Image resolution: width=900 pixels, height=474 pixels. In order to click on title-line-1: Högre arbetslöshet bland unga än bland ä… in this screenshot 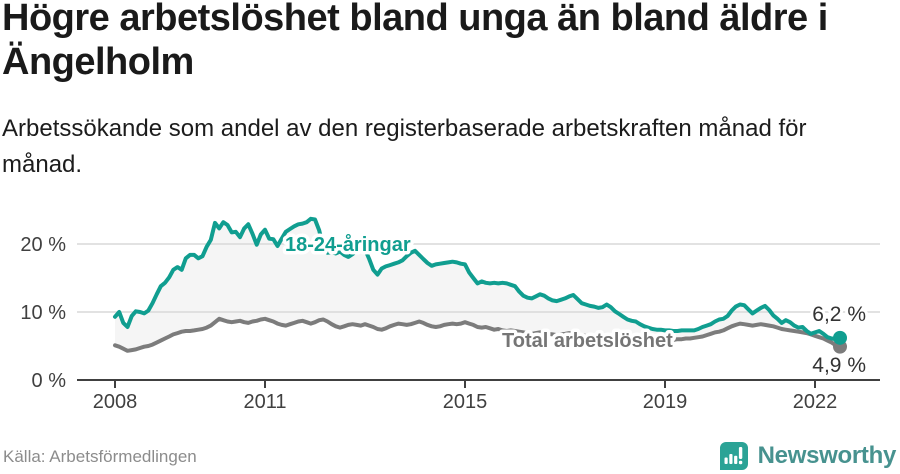, I will do `click(415, 19)`.